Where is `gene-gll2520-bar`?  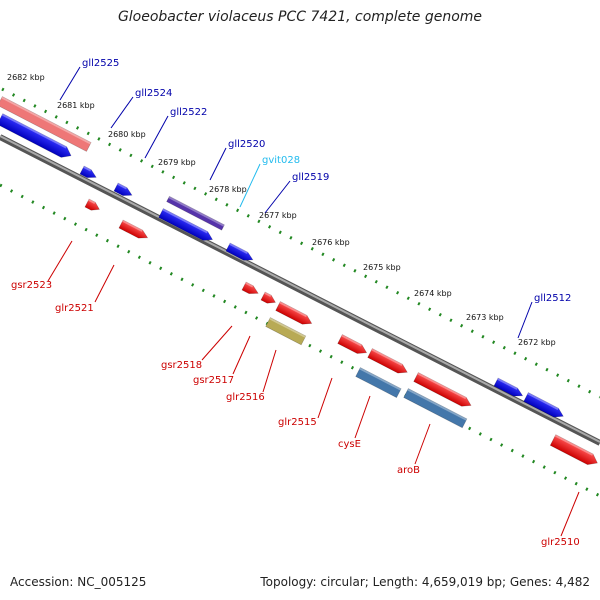 gene-gll2520-bar is located at coordinates (195, 213).